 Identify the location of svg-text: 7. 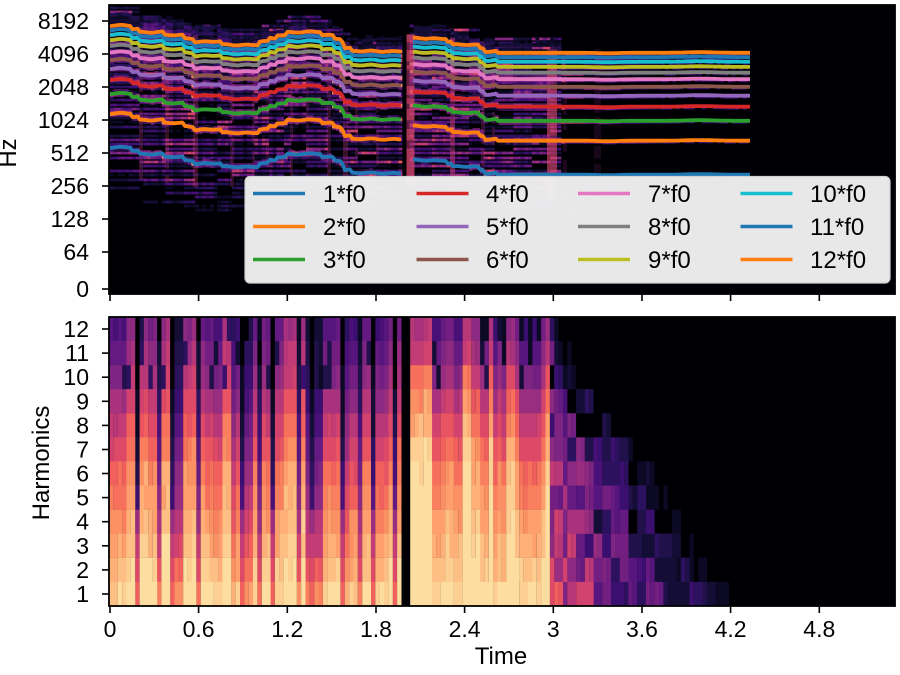
(82, 450).